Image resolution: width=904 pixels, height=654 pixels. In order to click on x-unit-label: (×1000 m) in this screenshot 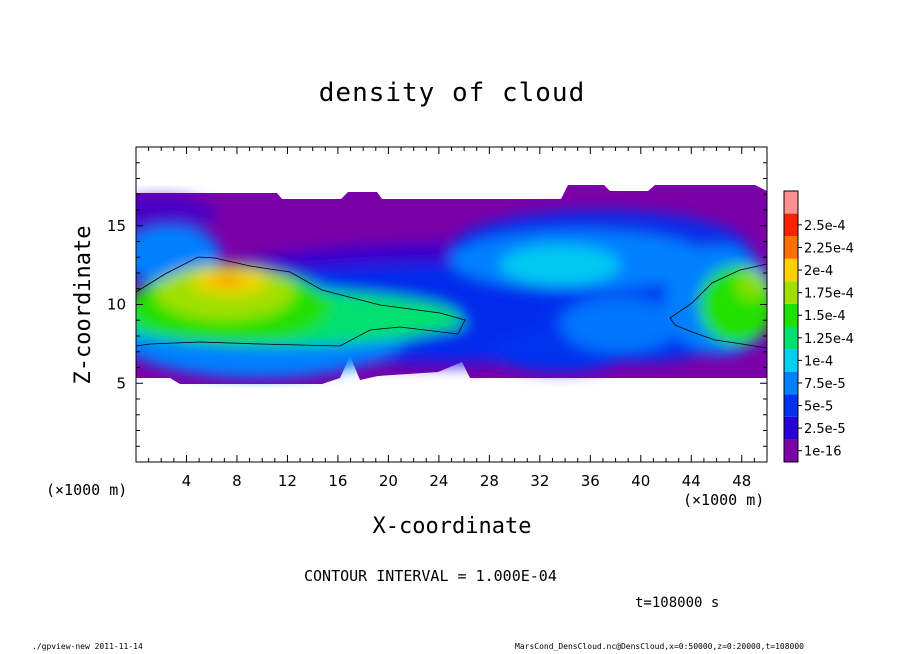, I will do `click(724, 500)`.